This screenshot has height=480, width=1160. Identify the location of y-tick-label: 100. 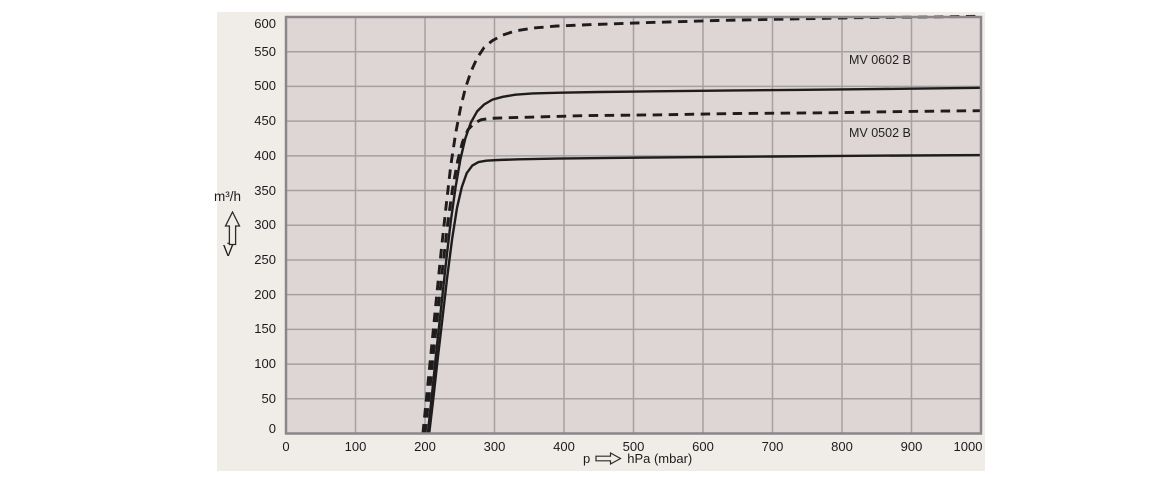
(265, 364).